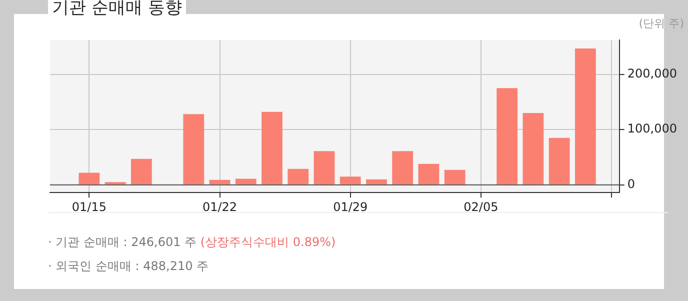  What do you see at coordinates (128, 266) in the screenshot?
I see `text: · 외국인 순매매 : 488,210 주` at bounding box center [128, 266].